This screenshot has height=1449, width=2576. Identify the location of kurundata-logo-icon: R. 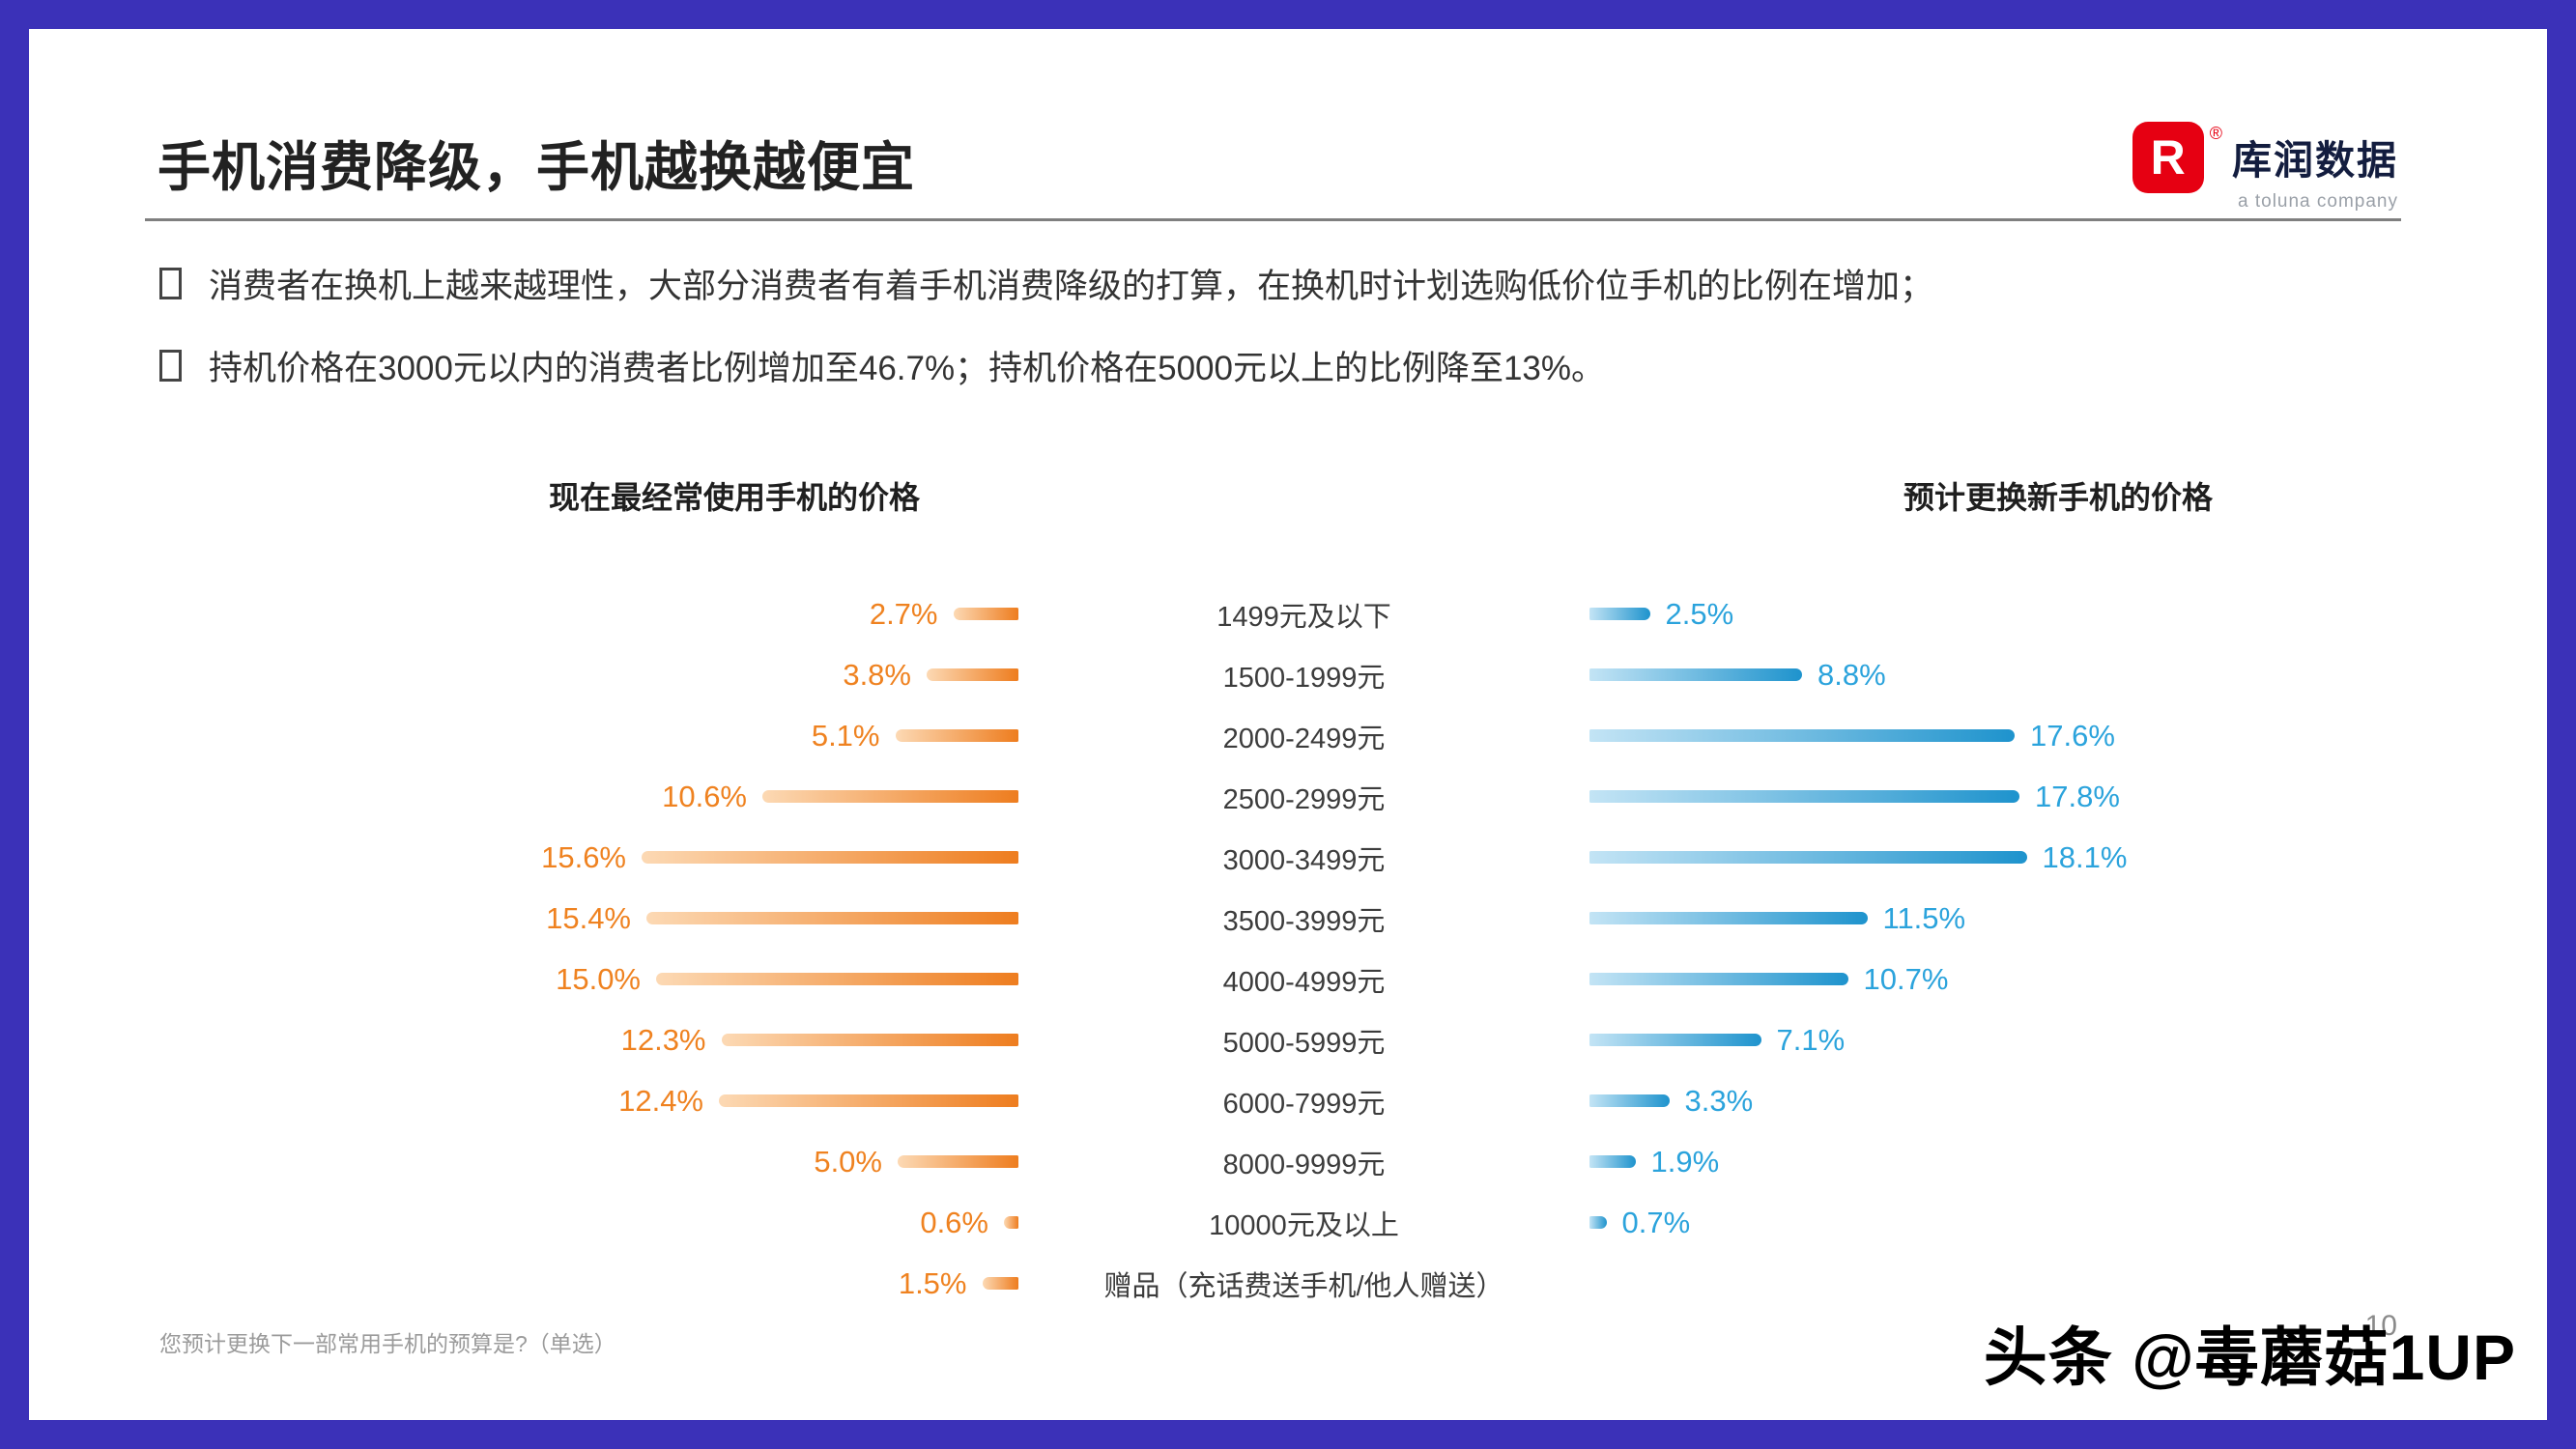
(2168, 157).